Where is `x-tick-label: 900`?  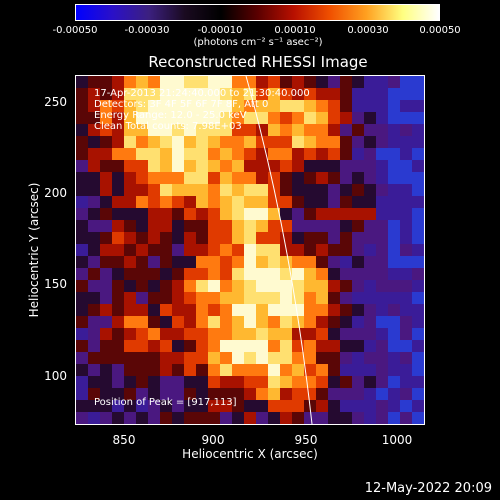 x-tick-label: 900 is located at coordinates (213, 440).